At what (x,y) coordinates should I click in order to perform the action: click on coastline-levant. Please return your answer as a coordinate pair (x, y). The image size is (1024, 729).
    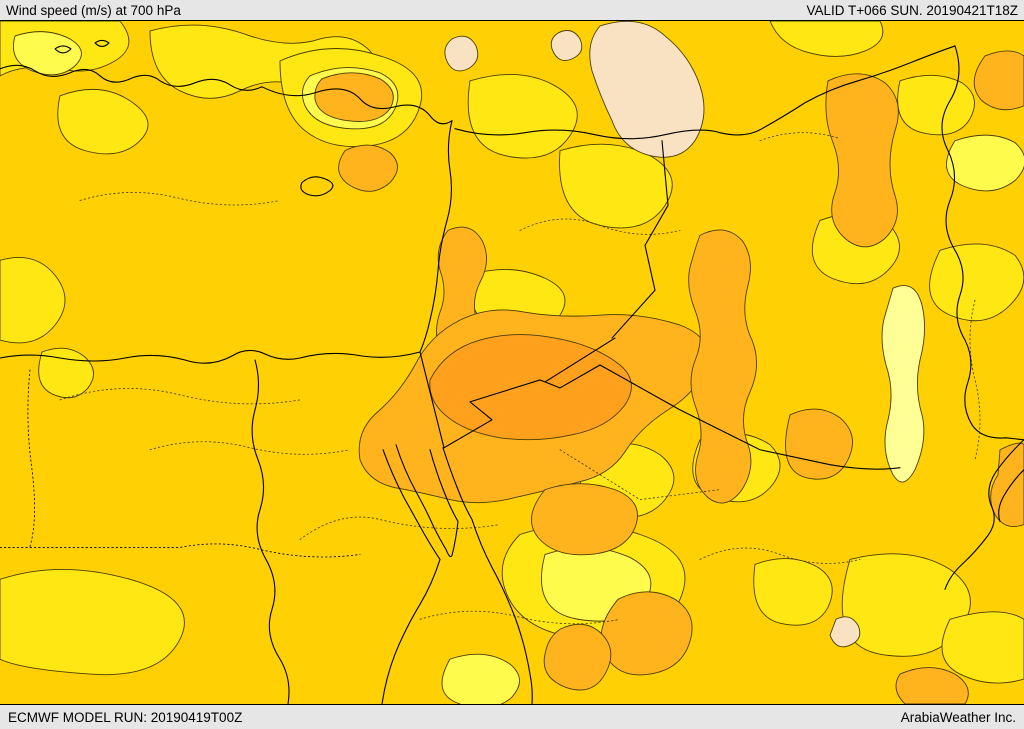
    Looking at the image, I should click on (436, 236).